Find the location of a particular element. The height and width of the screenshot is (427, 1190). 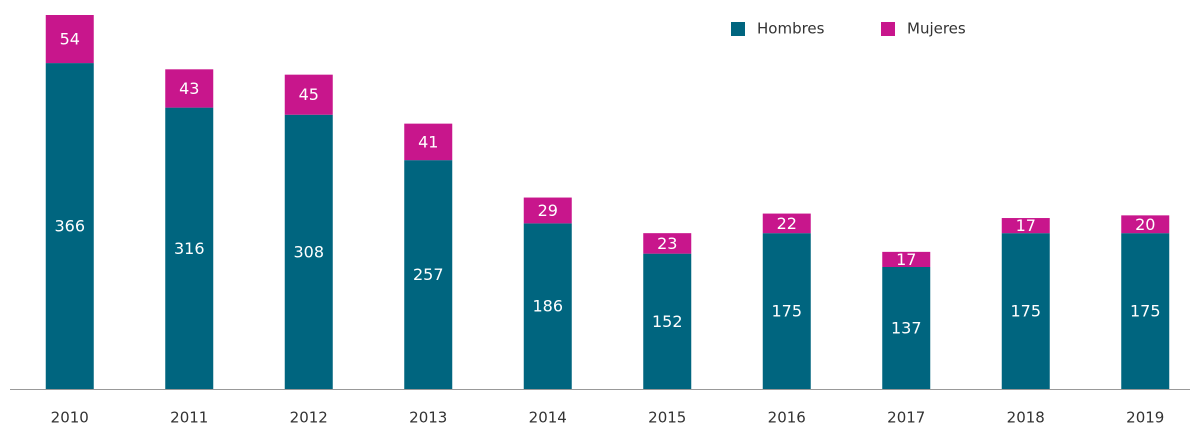

legend-label: Hombres is located at coordinates (791, 29).